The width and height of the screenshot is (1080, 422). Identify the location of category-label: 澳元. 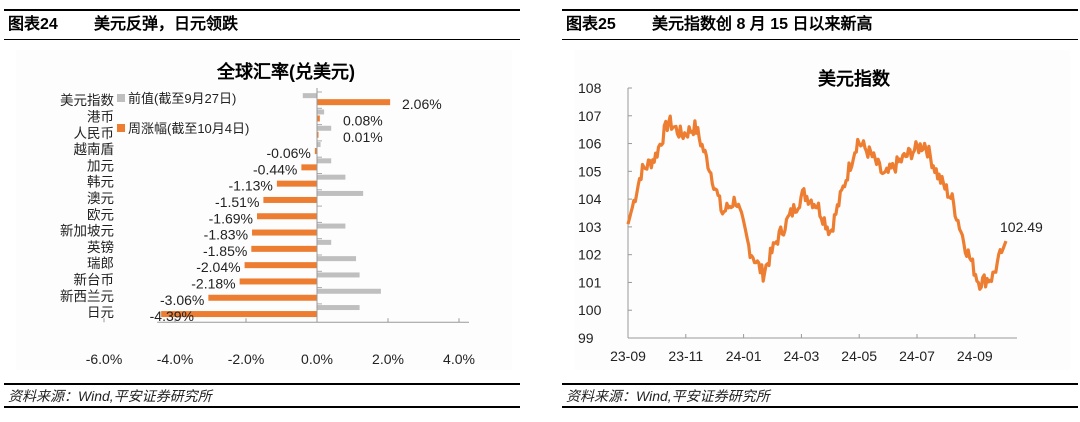
(100, 198).